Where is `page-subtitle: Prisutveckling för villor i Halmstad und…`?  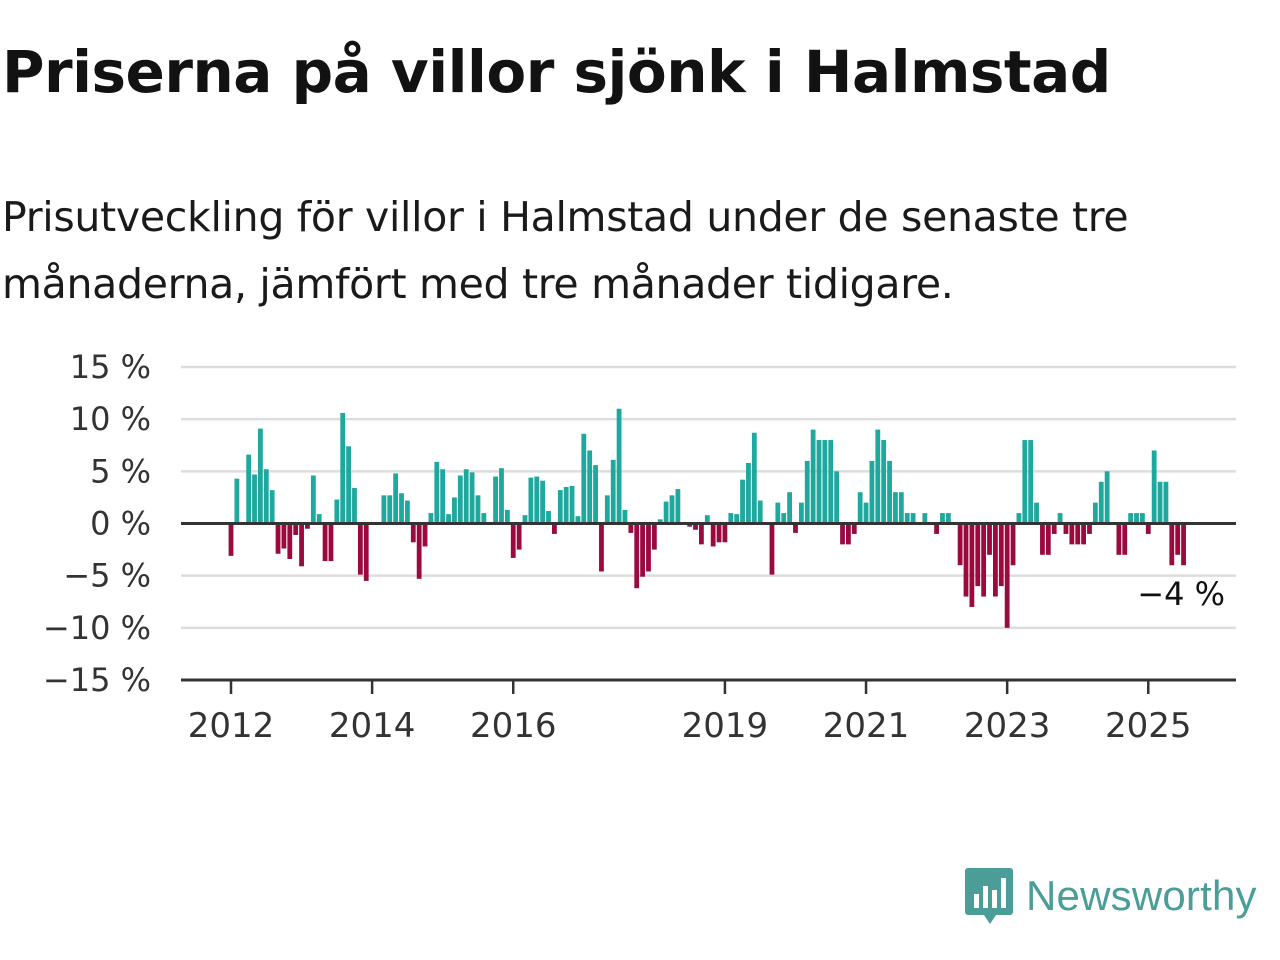
page-subtitle: Prisutveckling för villor i Halmstad und… is located at coordinates (565, 250).